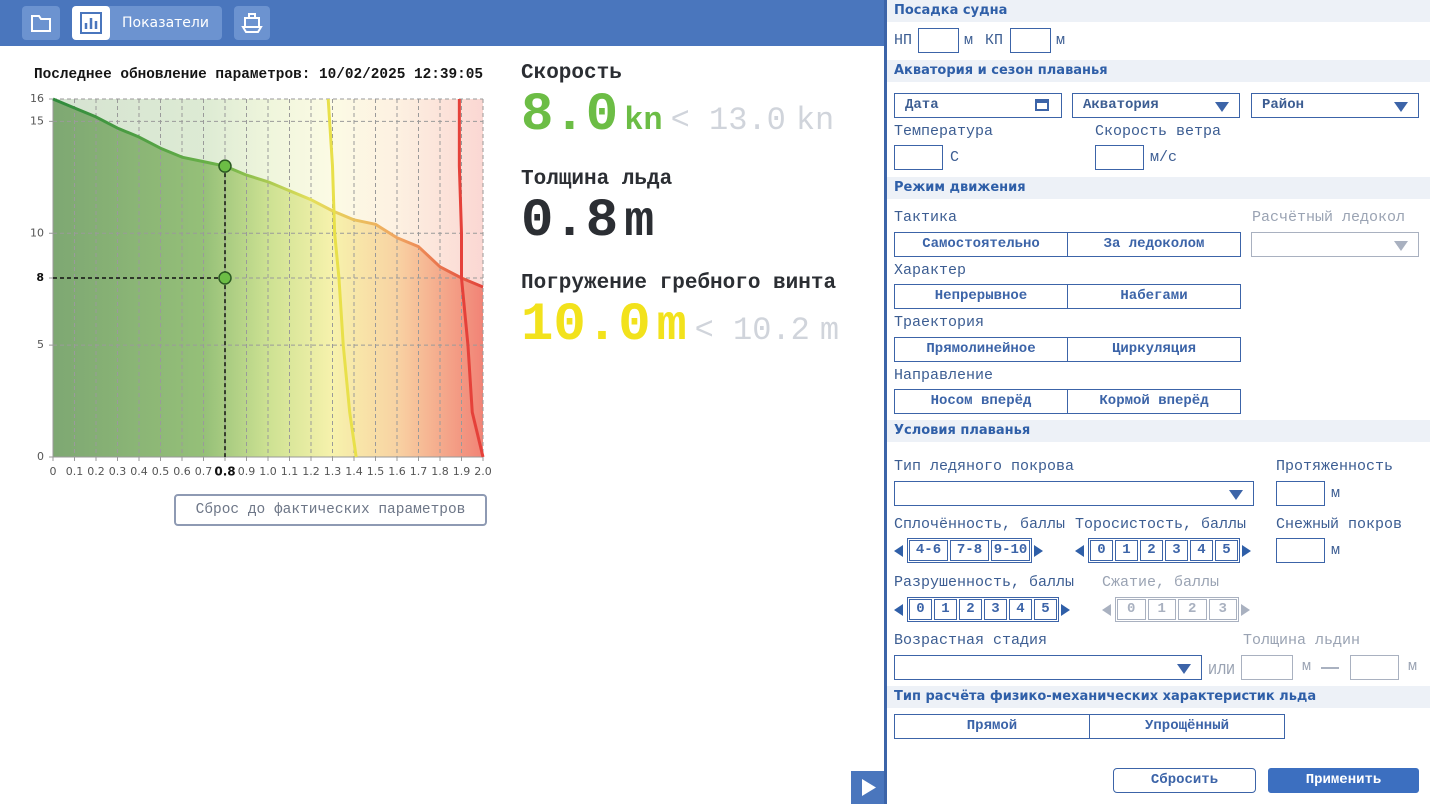  I want to click on reset-button: Сброс до фактических параметров, so click(330, 510).